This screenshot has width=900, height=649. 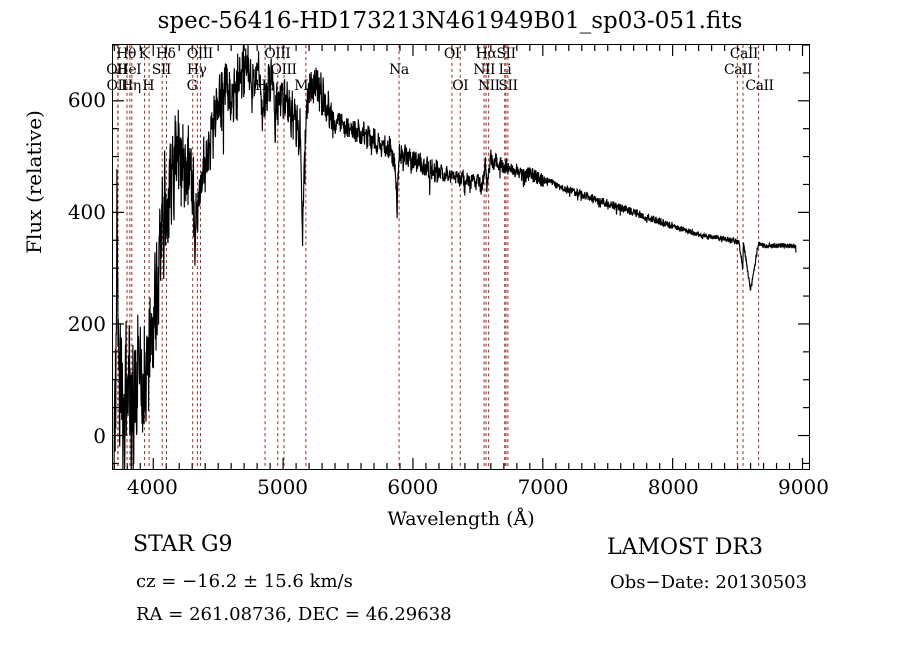 I want to click on observation-date-text: Obs−Date: 20130503, so click(x=709, y=582).